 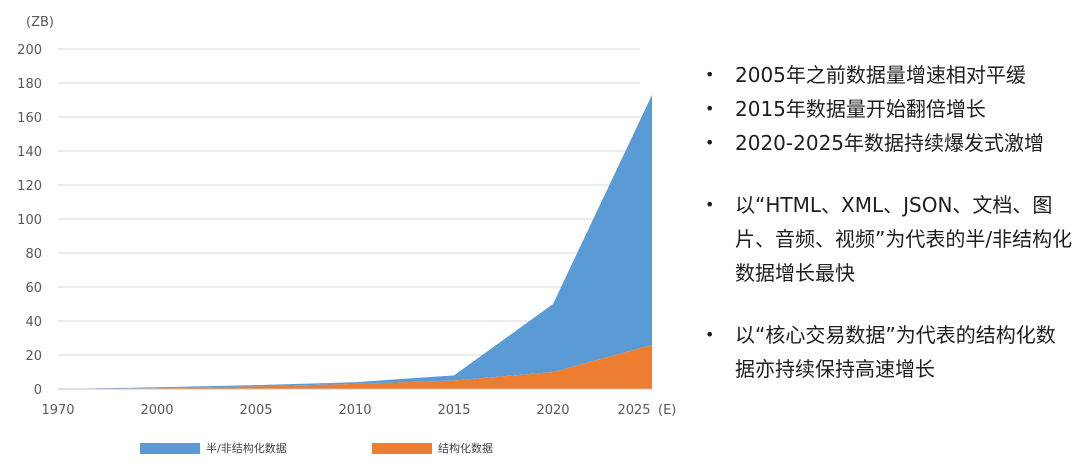 What do you see at coordinates (350, 450) in the screenshot?
I see `chart-legend: 半/非结构化数据 结构化数据` at bounding box center [350, 450].